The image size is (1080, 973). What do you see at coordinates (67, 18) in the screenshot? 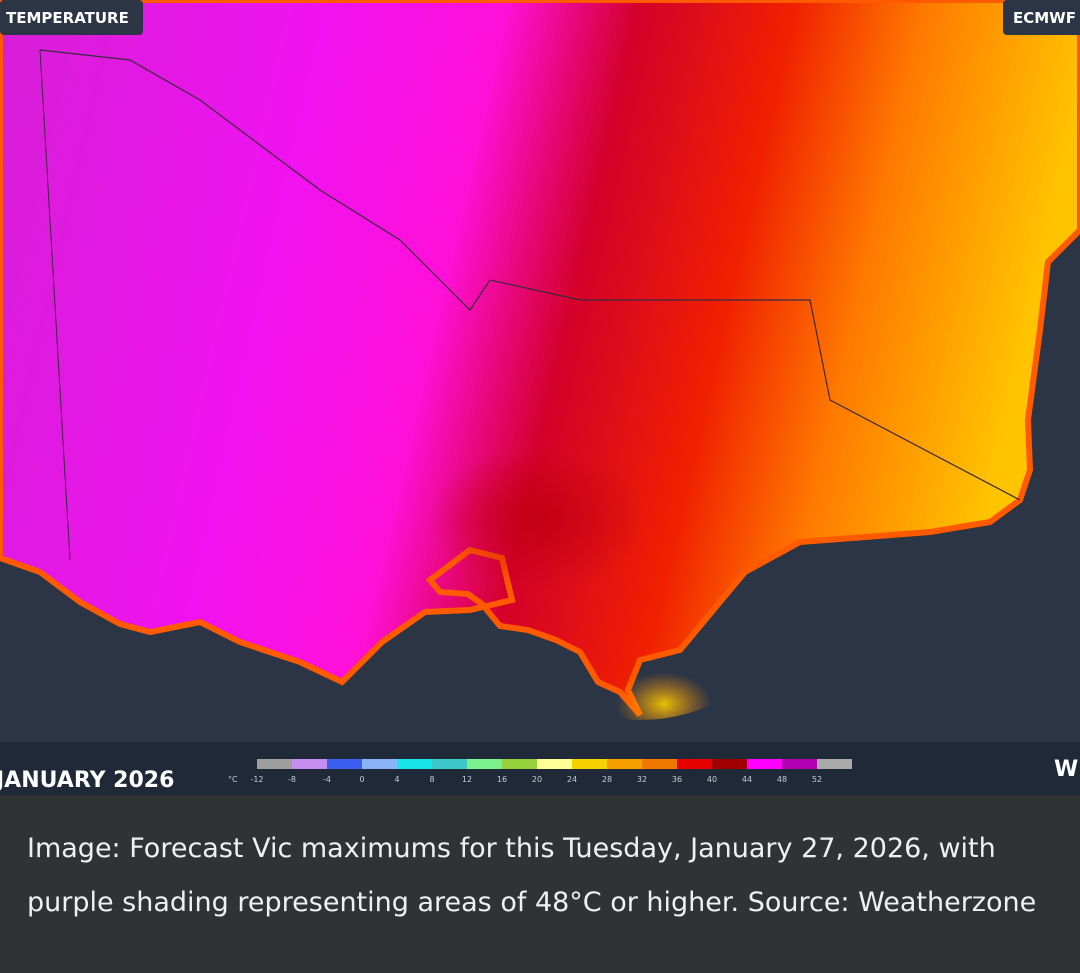
I see `badge-label: TEMPERATURE` at bounding box center [67, 18].